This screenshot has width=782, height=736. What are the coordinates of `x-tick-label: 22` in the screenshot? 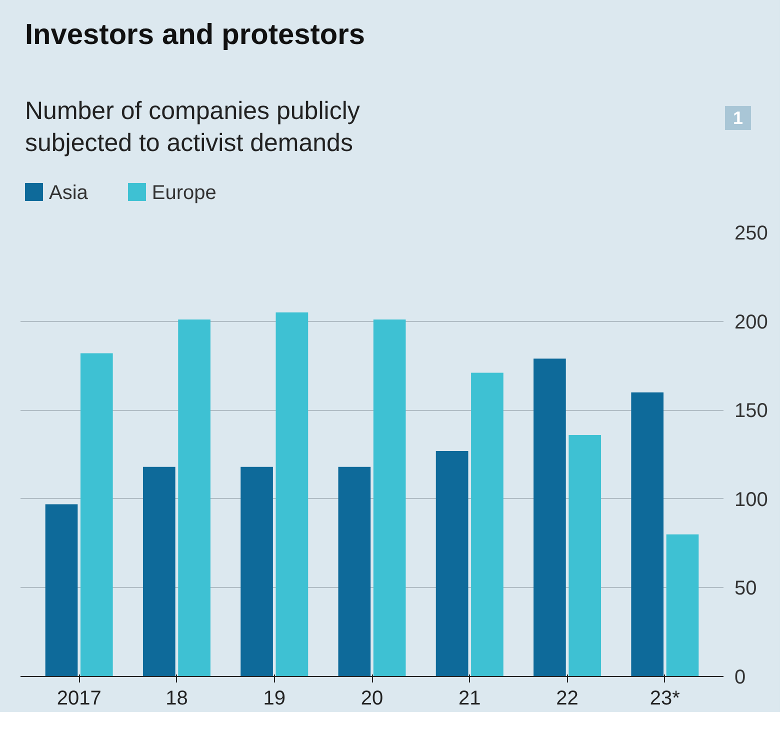 It's located at (567, 699).